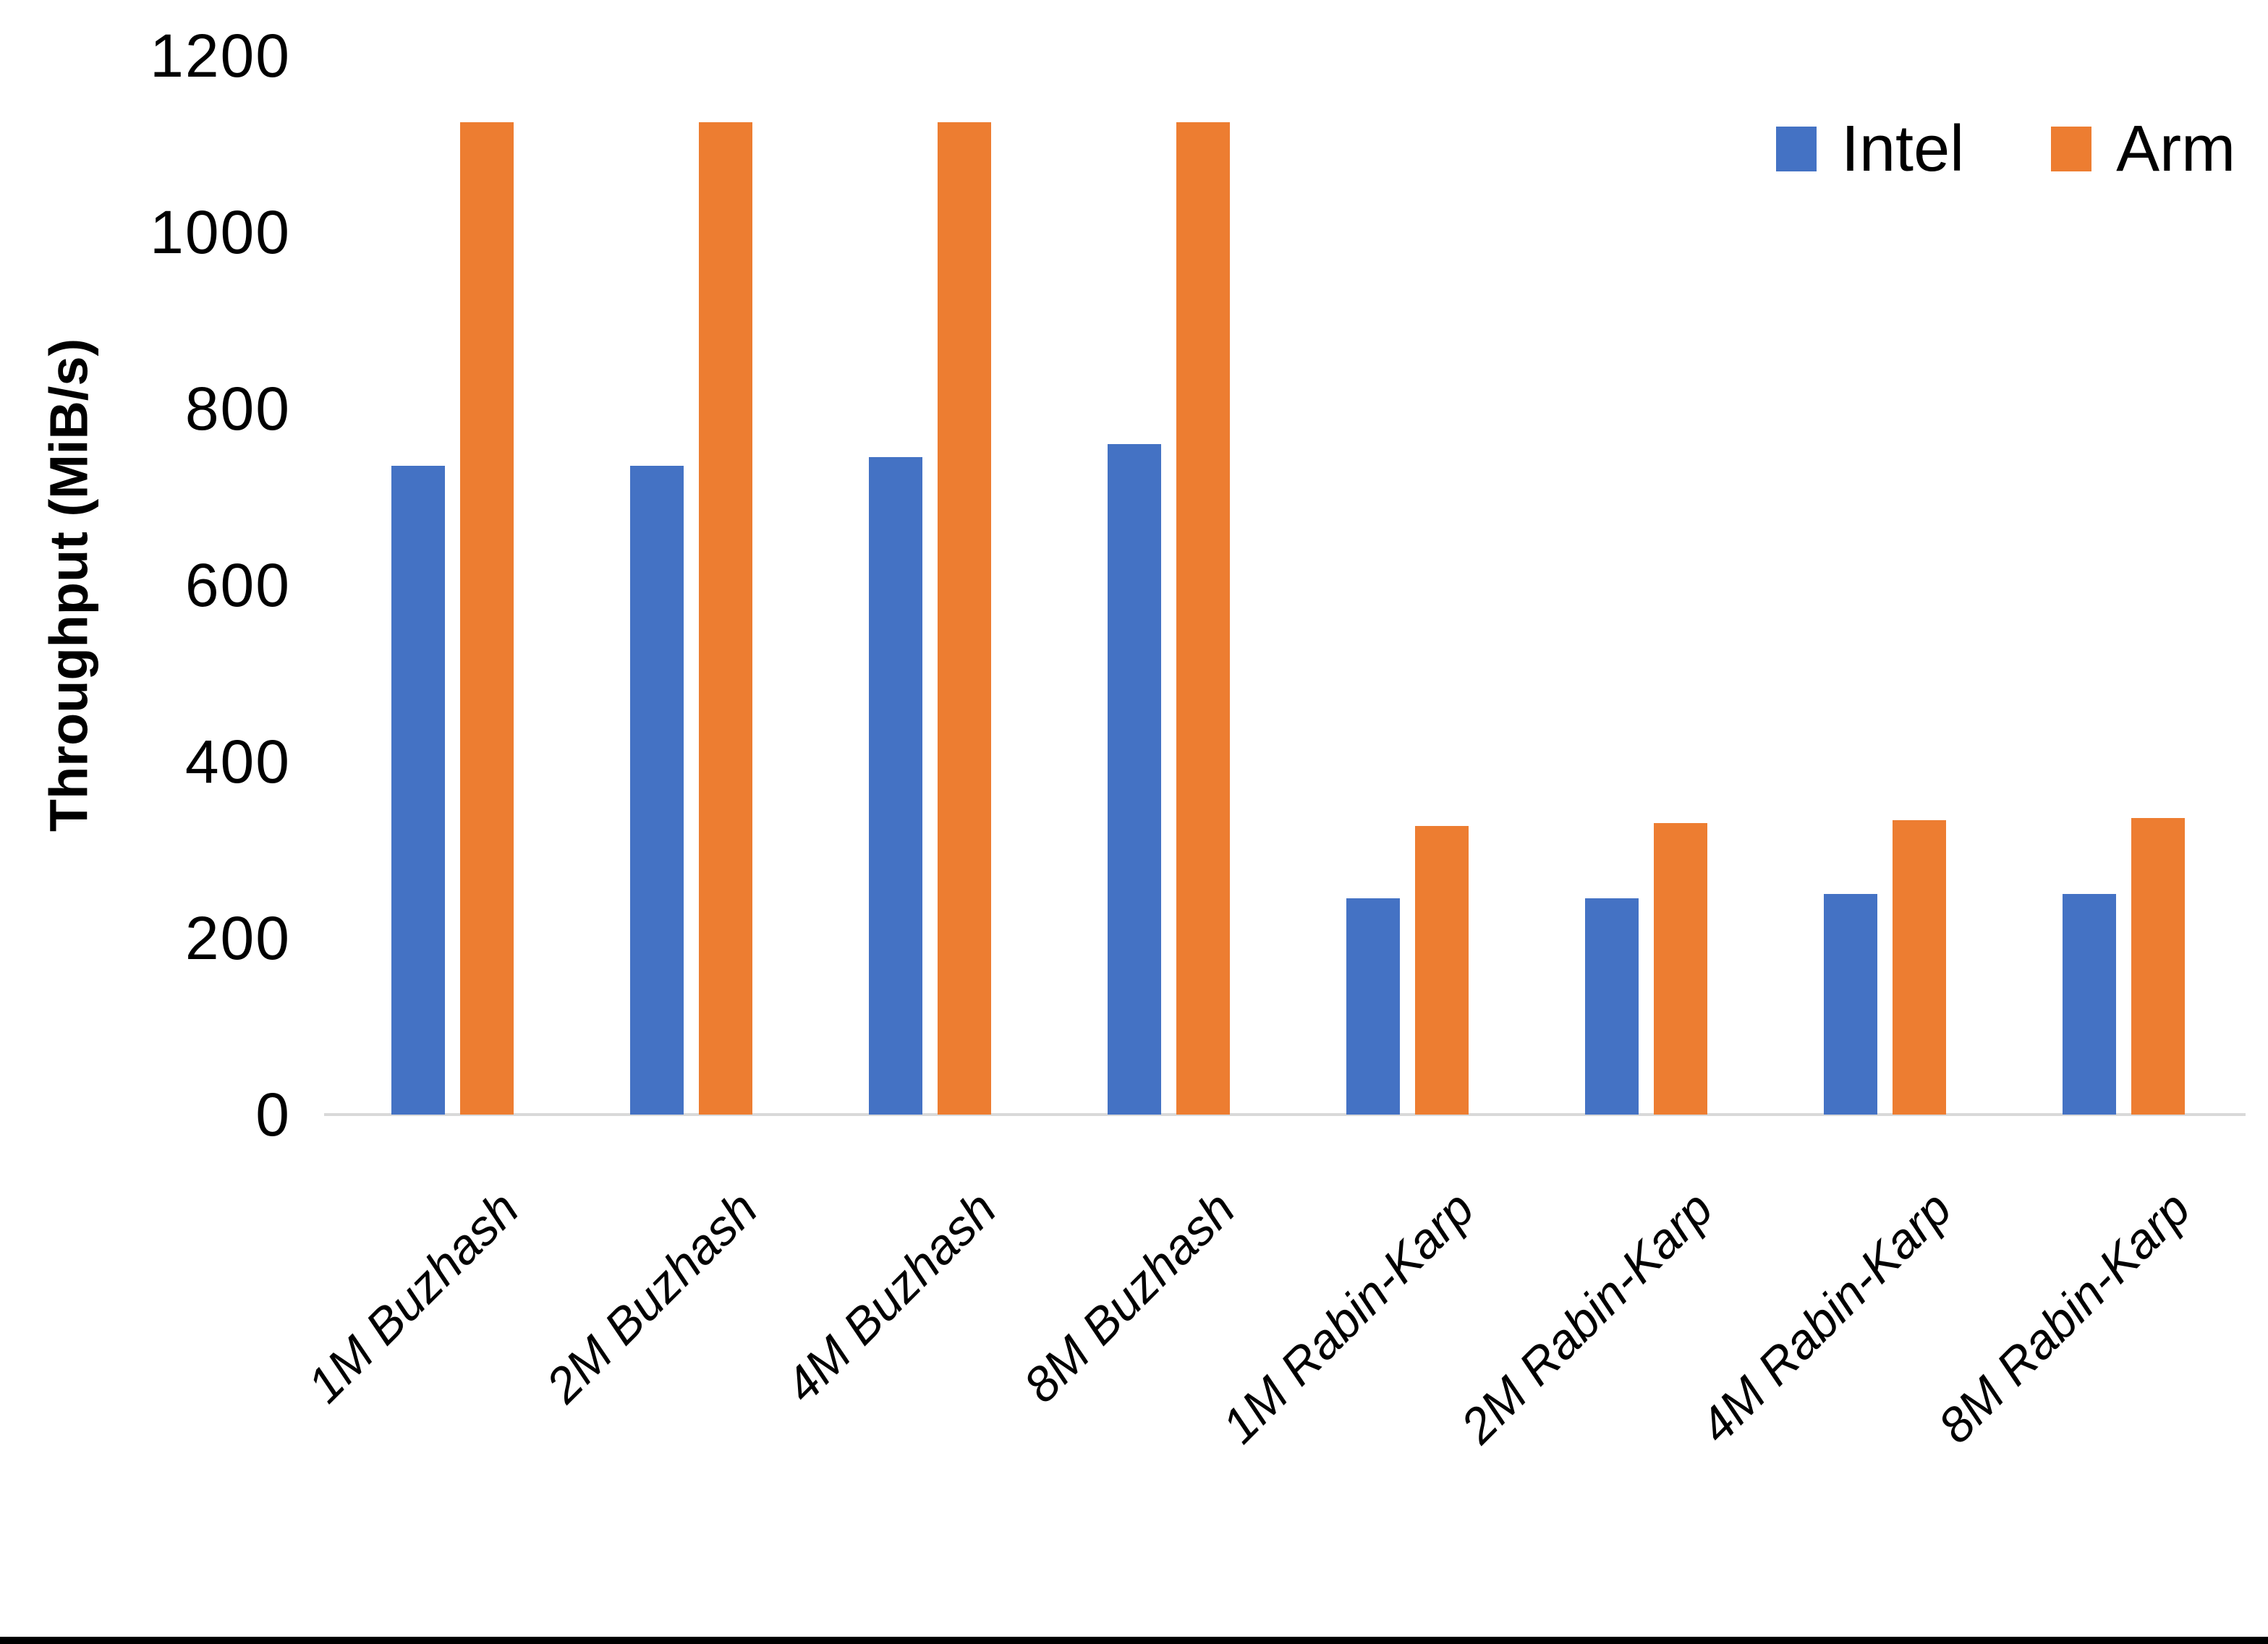 Image resolution: width=2268 pixels, height=1644 pixels. I want to click on bar-intel-8m-rabin-karp, so click(2089, 1004).